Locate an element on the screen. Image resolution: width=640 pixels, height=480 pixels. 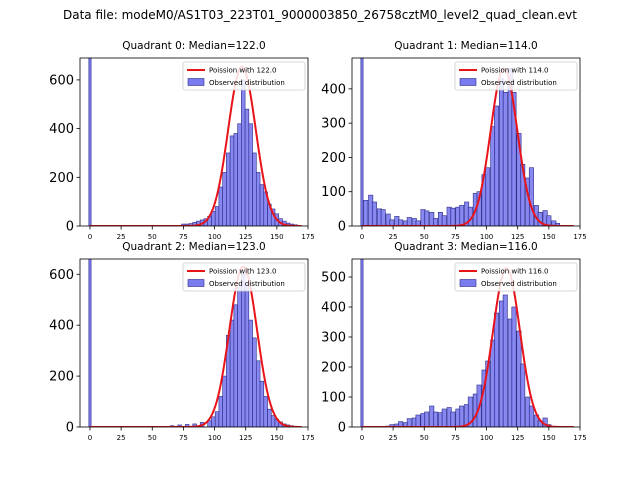
legend-label-poisson: Poission with 114.0 is located at coordinates (515, 71).